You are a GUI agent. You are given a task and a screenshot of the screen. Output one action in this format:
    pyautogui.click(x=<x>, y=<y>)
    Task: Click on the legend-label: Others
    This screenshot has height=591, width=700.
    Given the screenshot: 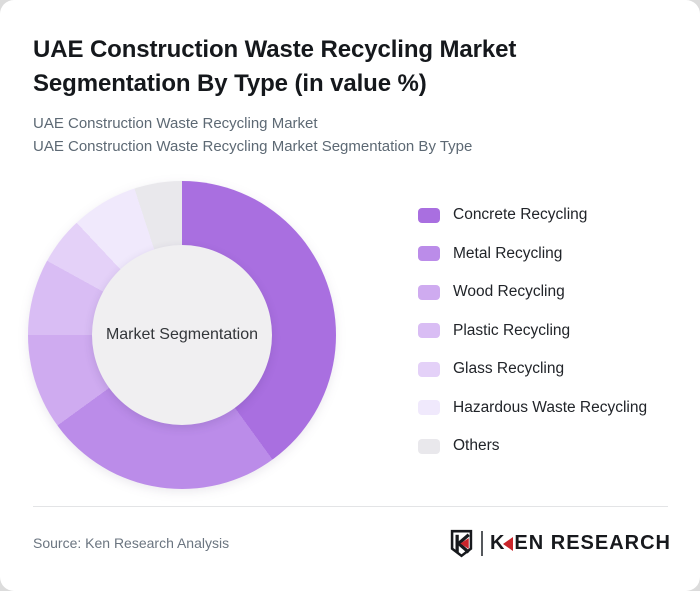 What is the action you would take?
    pyautogui.click(x=476, y=446)
    